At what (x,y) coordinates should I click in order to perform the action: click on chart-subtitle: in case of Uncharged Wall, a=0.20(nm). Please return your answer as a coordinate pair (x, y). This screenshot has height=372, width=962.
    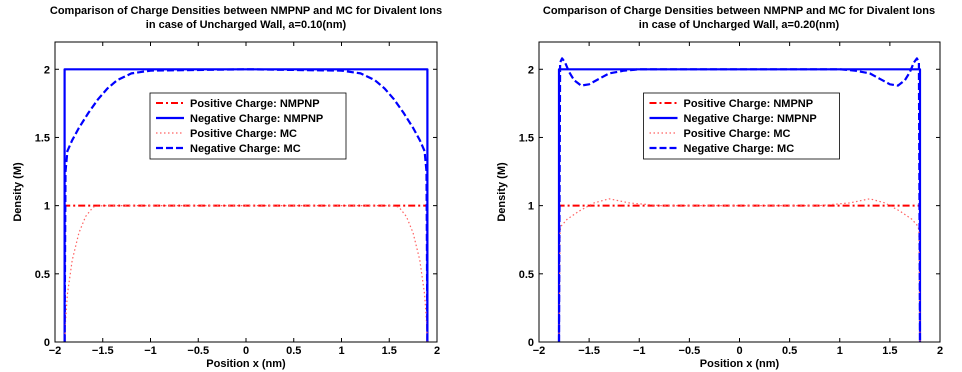
    Looking at the image, I should click on (739, 25).